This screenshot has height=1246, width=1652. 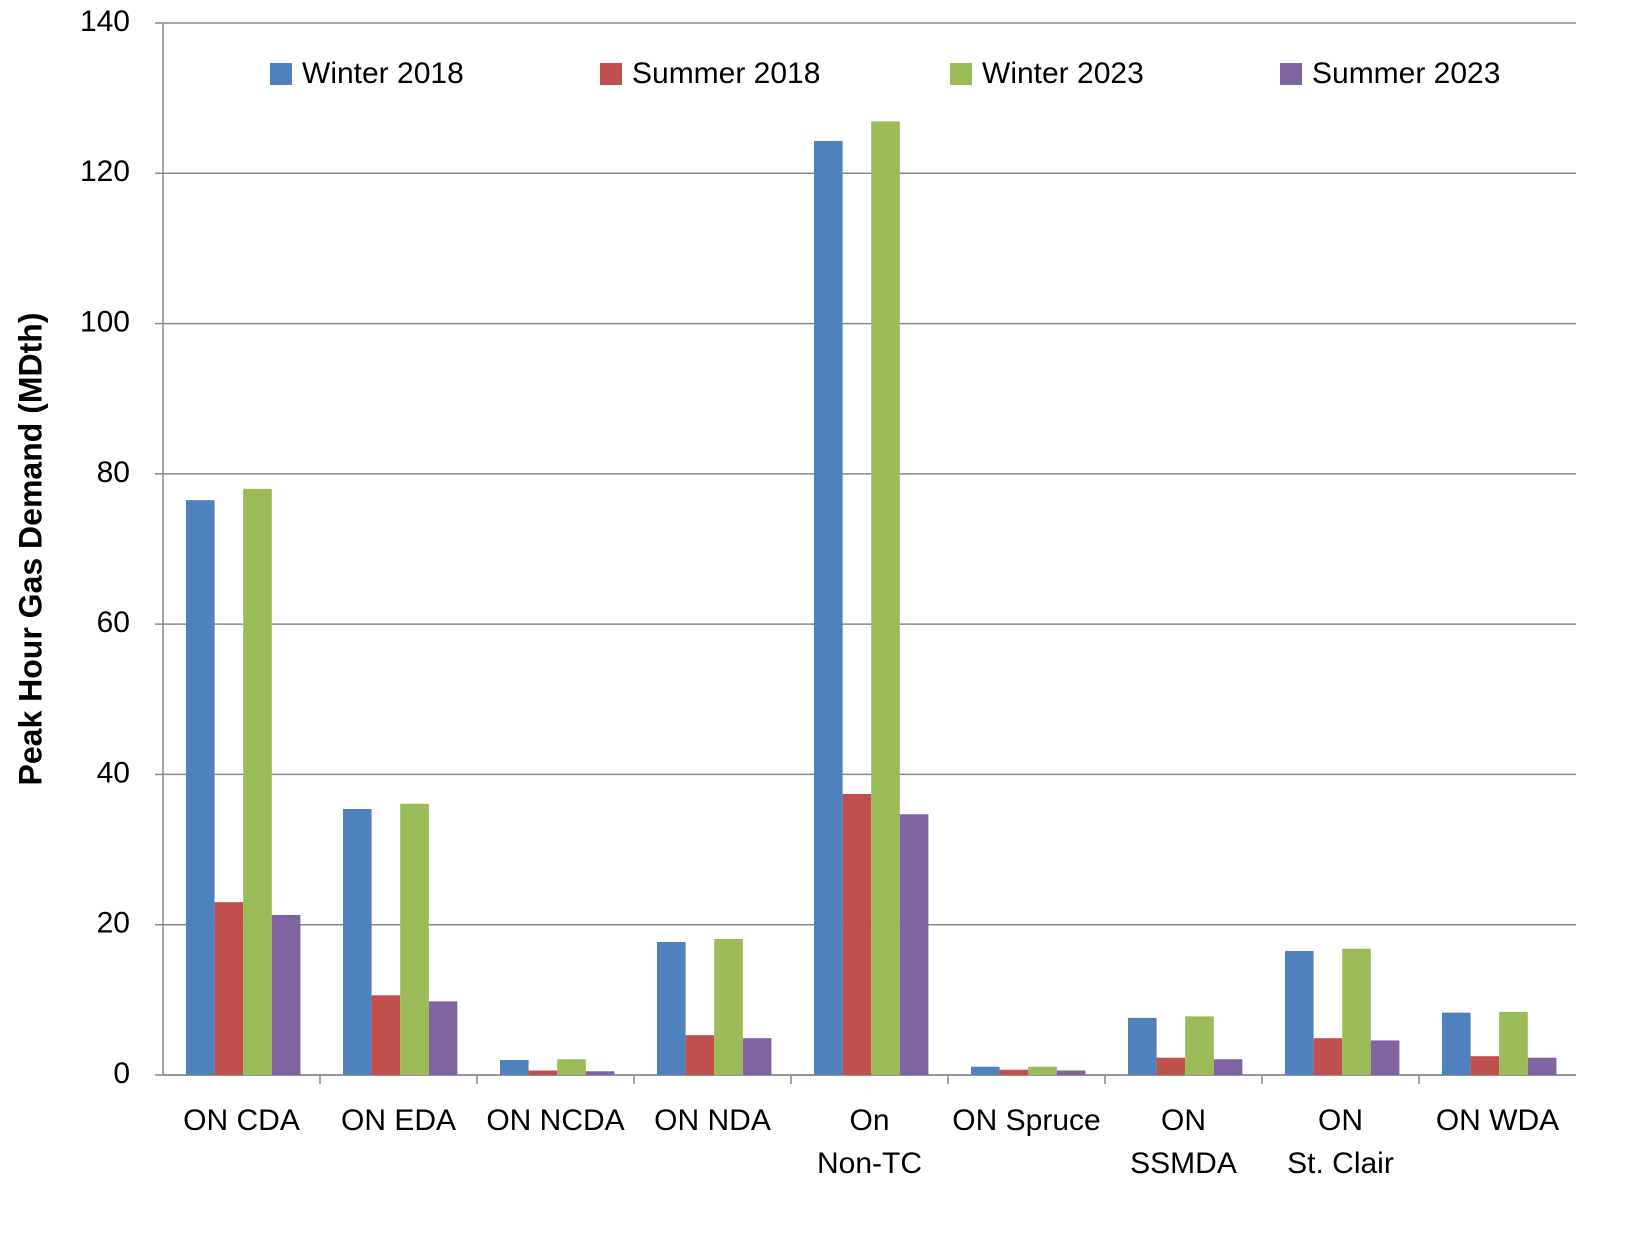 What do you see at coordinates (113, 622) in the screenshot?
I see `y-tick-label: 60` at bounding box center [113, 622].